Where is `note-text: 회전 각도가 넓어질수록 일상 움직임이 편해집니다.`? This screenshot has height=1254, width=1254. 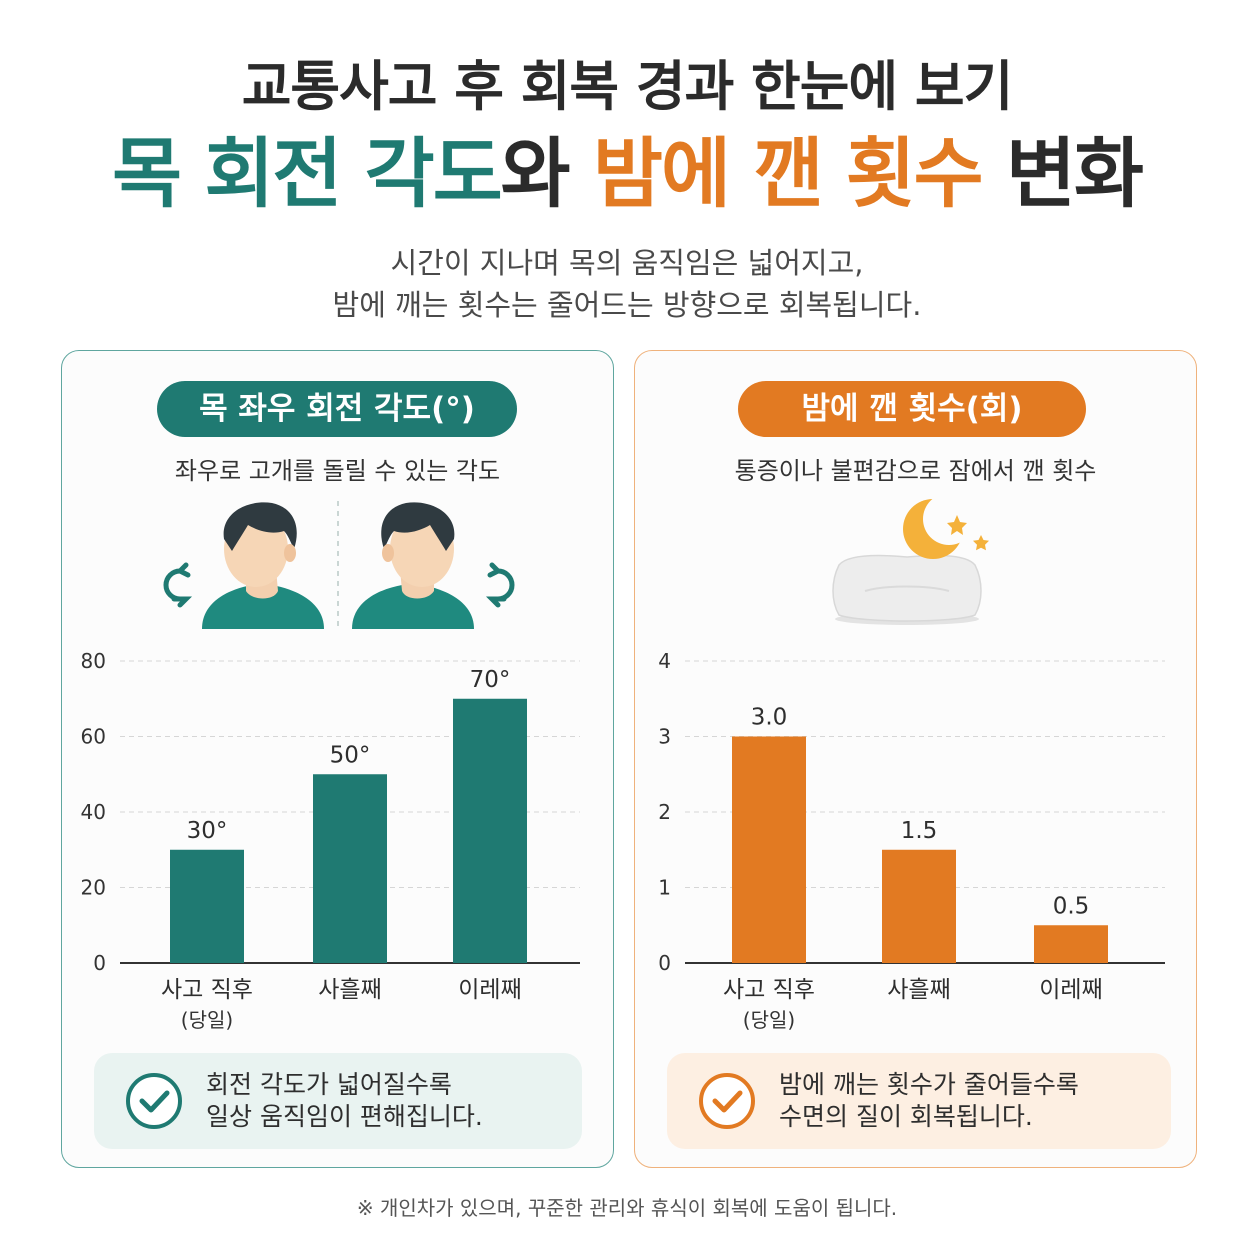
note-text: 회전 각도가 넓어질수록 일상 움직임이 편해집니다. is located at coordinates (344, 1101).